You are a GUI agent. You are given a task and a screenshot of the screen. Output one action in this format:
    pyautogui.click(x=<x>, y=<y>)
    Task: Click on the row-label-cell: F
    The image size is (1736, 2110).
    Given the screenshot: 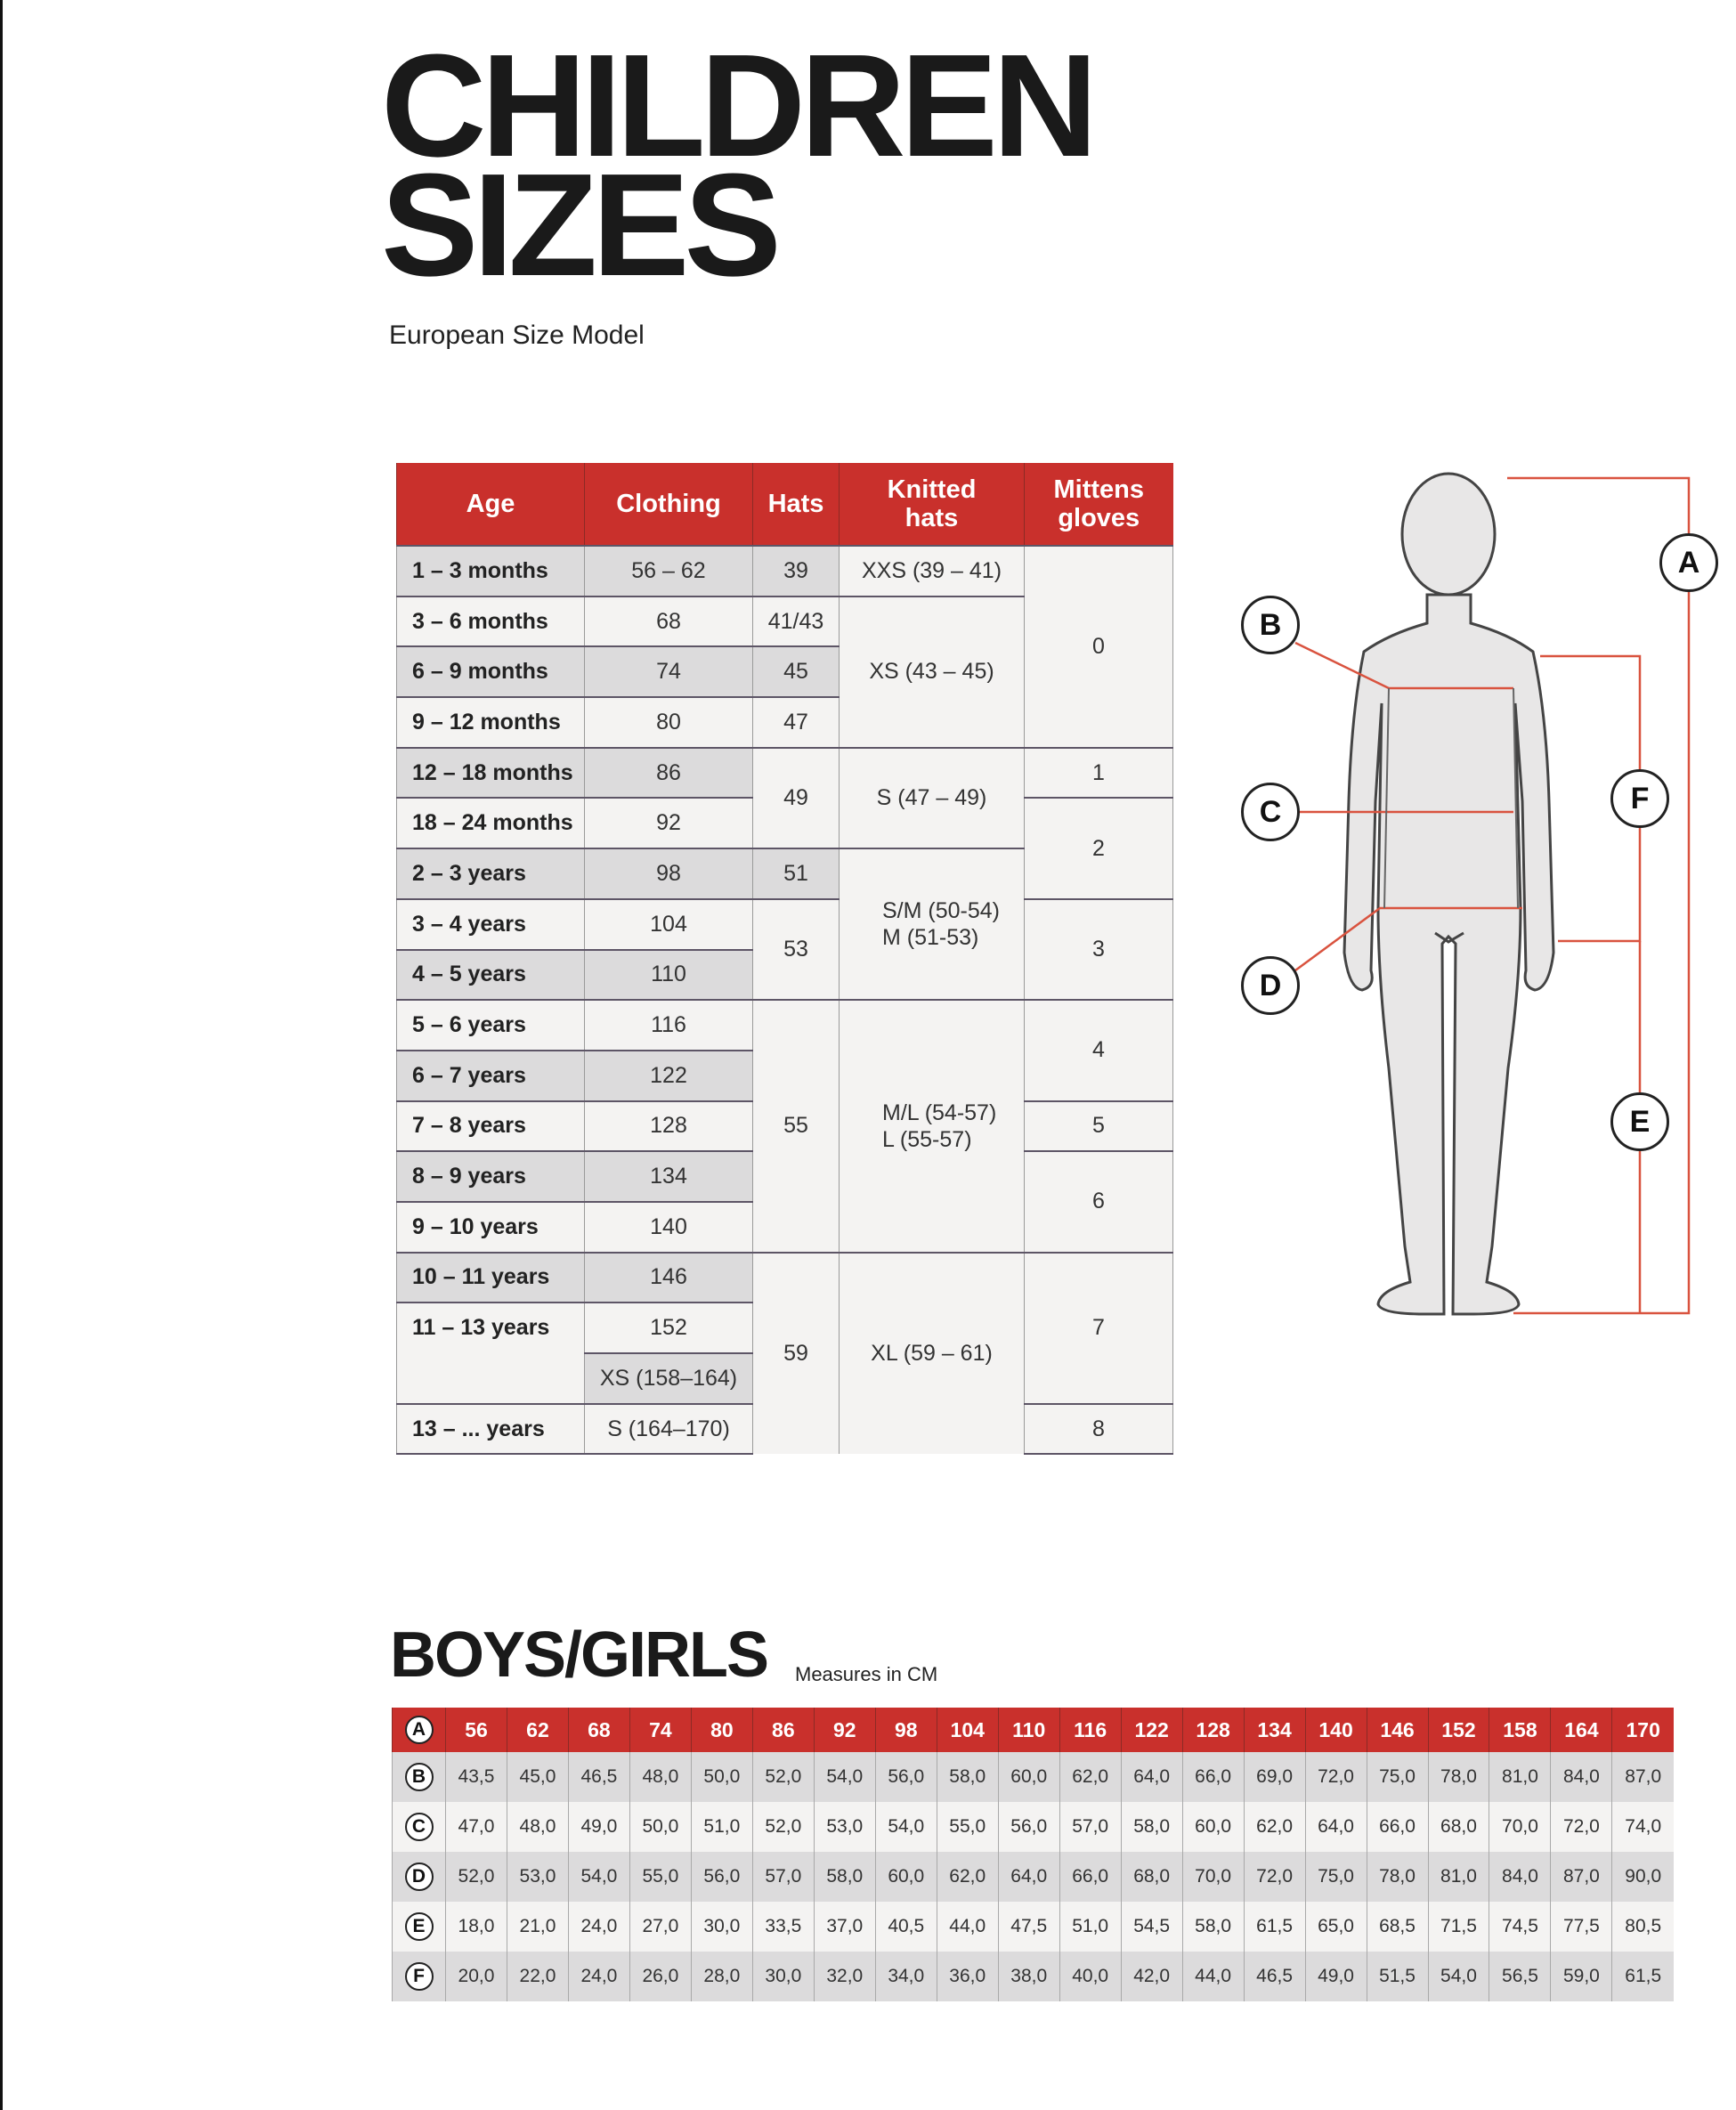 What is the action you would take?
    pyautogui.click(x=419, y=1976)
    